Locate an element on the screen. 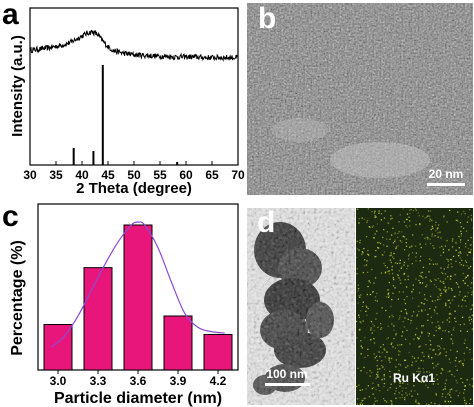 Image resolution: width=474 pixels, height=407 pixels. panel-c-bar is located at coordinates (98, 319).